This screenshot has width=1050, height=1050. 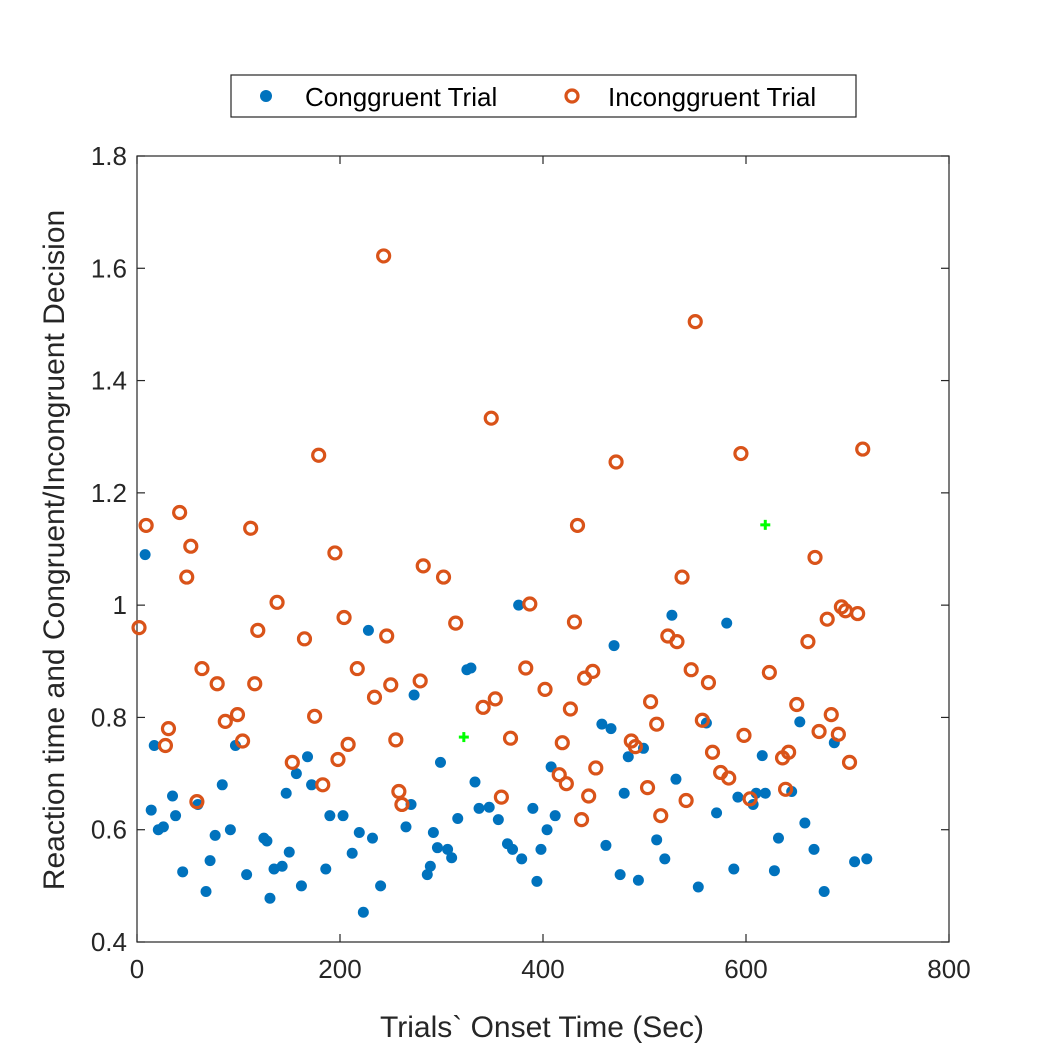 I want to click on legend-label-incongruent: Inconggruent Trial, so click(x=712, y=97).